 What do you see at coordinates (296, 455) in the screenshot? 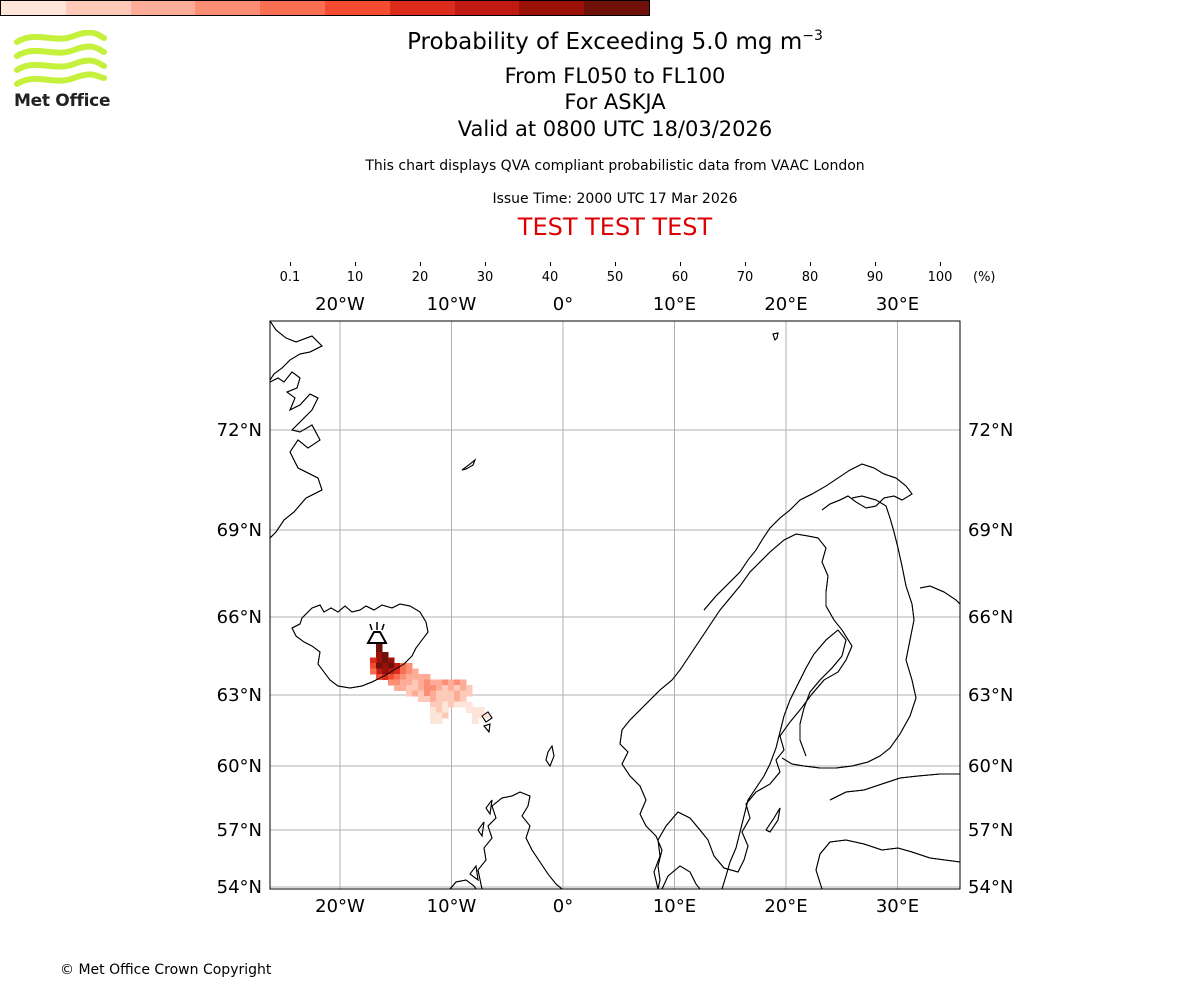
I see `greenland-coast` at bounding box center [296, 455].